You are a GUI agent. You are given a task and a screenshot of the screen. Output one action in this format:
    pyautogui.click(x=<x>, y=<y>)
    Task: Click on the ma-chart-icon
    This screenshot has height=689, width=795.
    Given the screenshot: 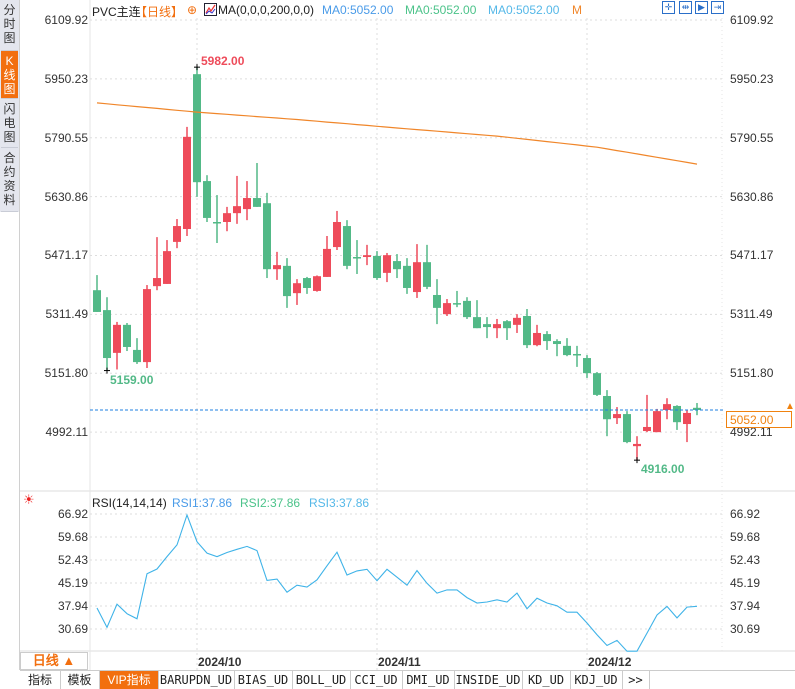 What is the action you would take?
    pyautogui.click(x=210, y=9)
    